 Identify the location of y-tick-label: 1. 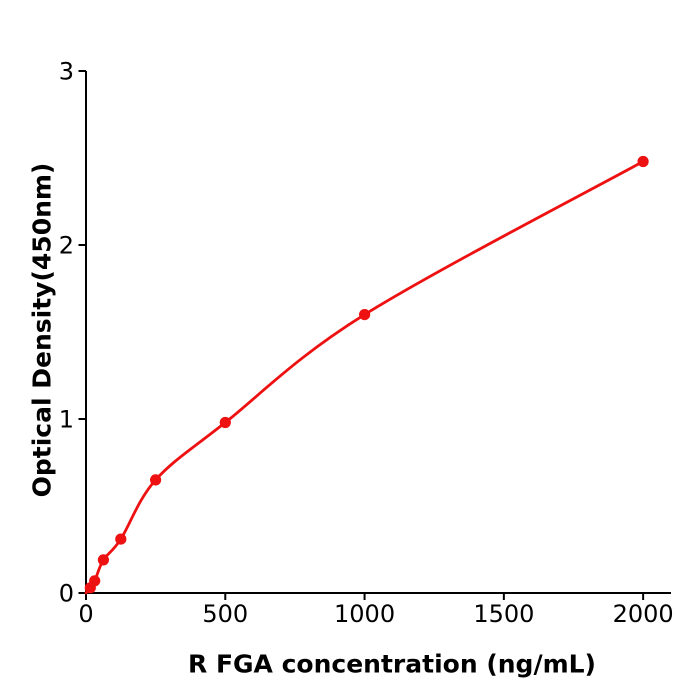
(66, 420).